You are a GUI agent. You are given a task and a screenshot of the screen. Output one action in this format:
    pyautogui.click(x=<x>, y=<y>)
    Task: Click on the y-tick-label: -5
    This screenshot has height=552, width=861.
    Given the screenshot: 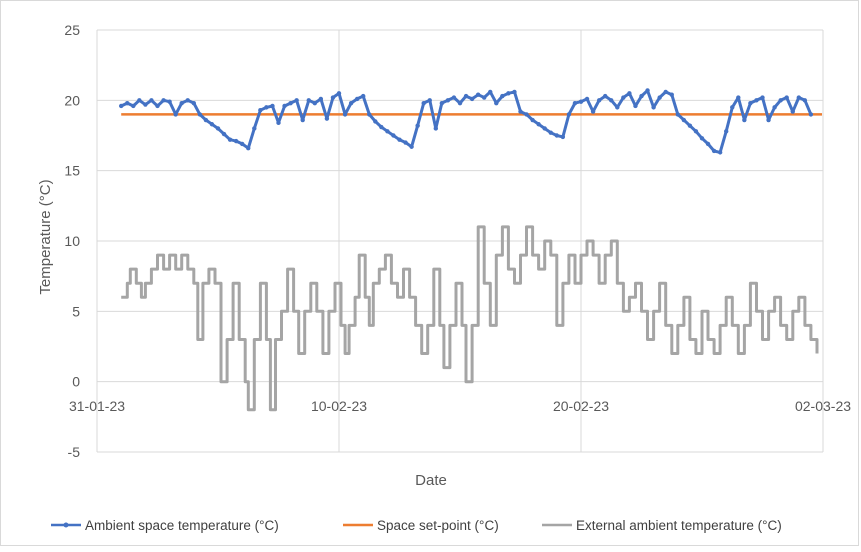 What is the action you would take?
    pyautogui.click(x=74, y=452)
    